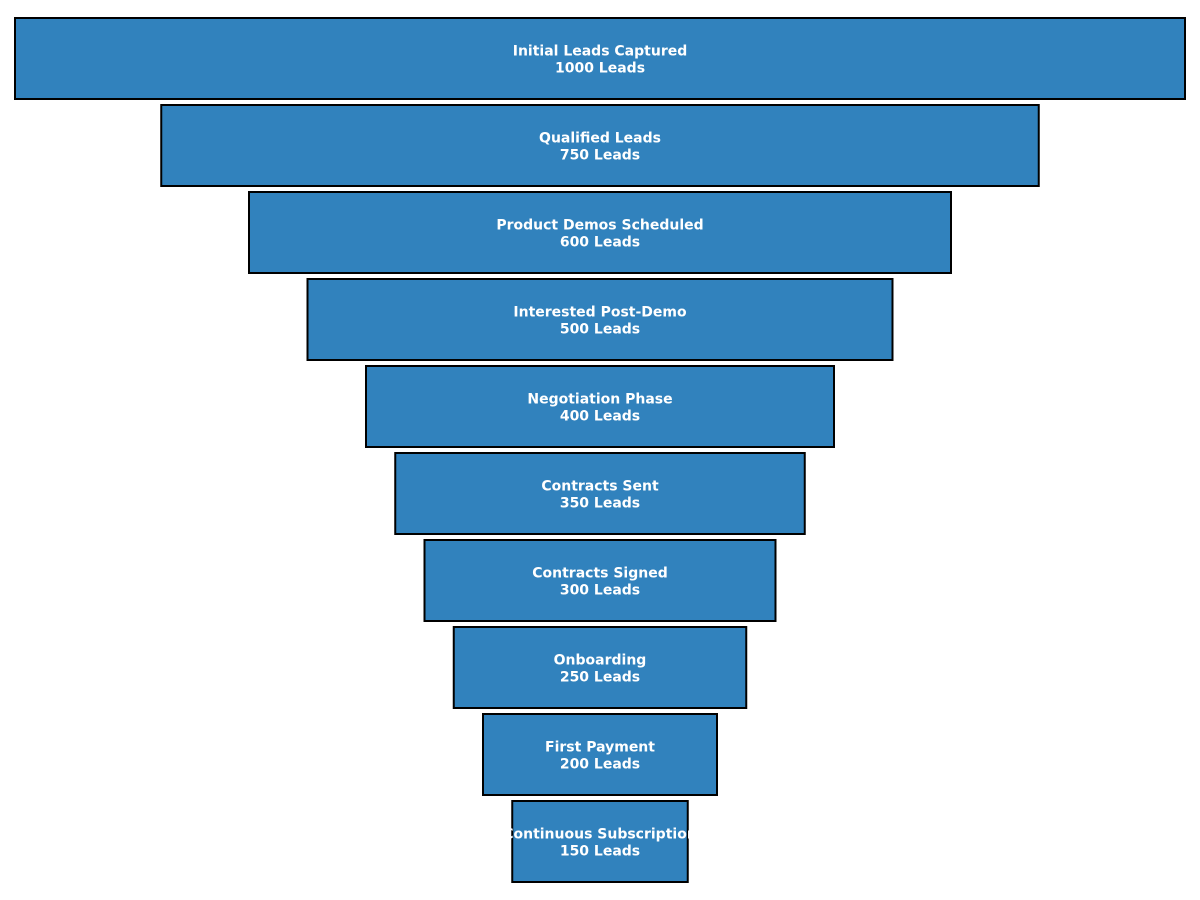 The image size is (1200, 900). Describe the element at coordinates (600, 156) in the screenshot. I see `funnel-stage-value-2: 750 Leads` at that location.